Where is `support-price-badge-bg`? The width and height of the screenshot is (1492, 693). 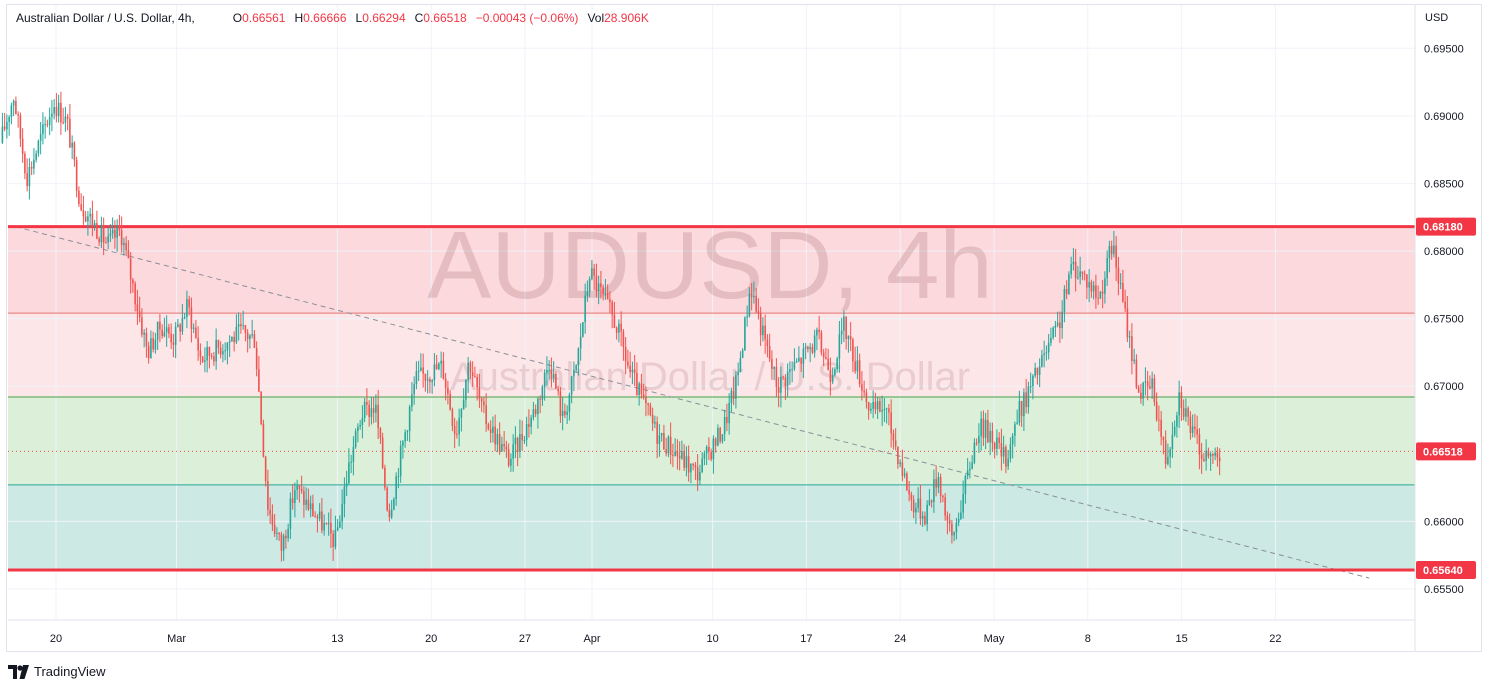 support-price-badge-bg is located at coordinates (1446, 569).